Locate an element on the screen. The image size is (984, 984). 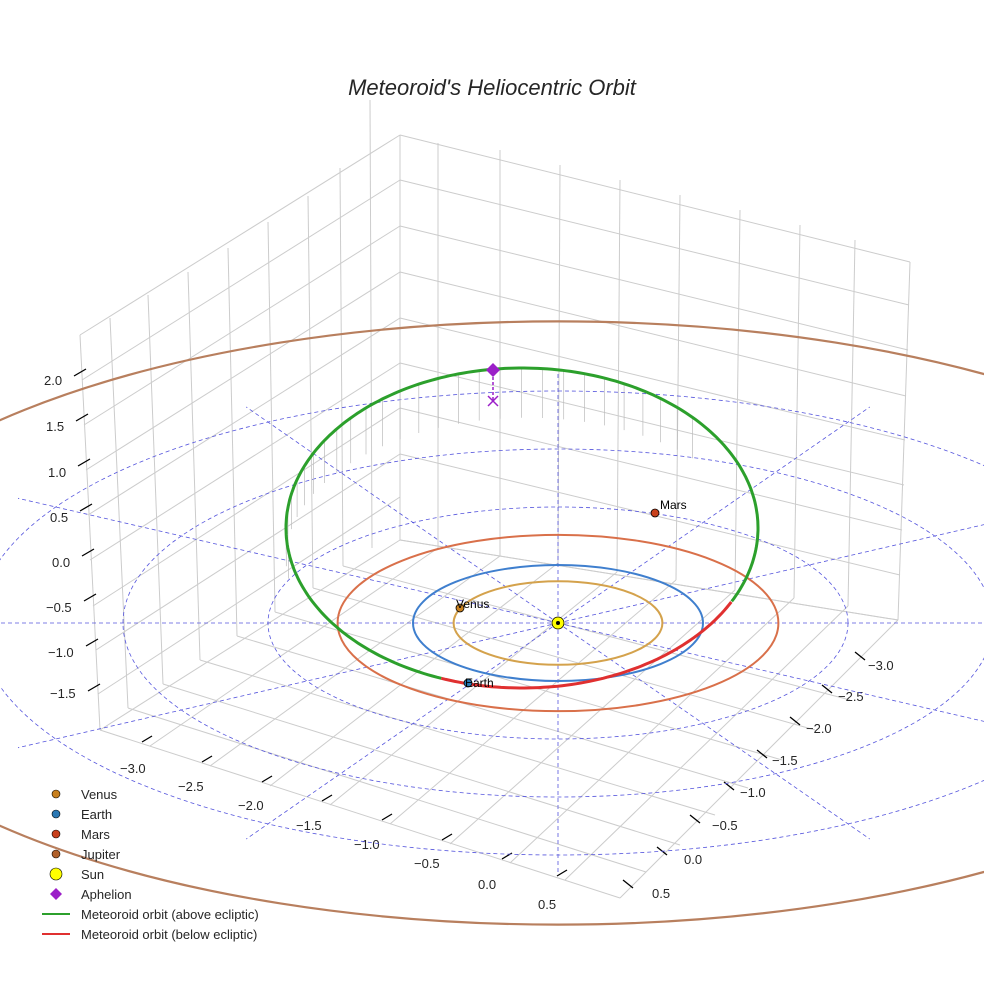
legend-entry: Meteoroid orbit (above ecliptic) is located at coordinates (150, 914).